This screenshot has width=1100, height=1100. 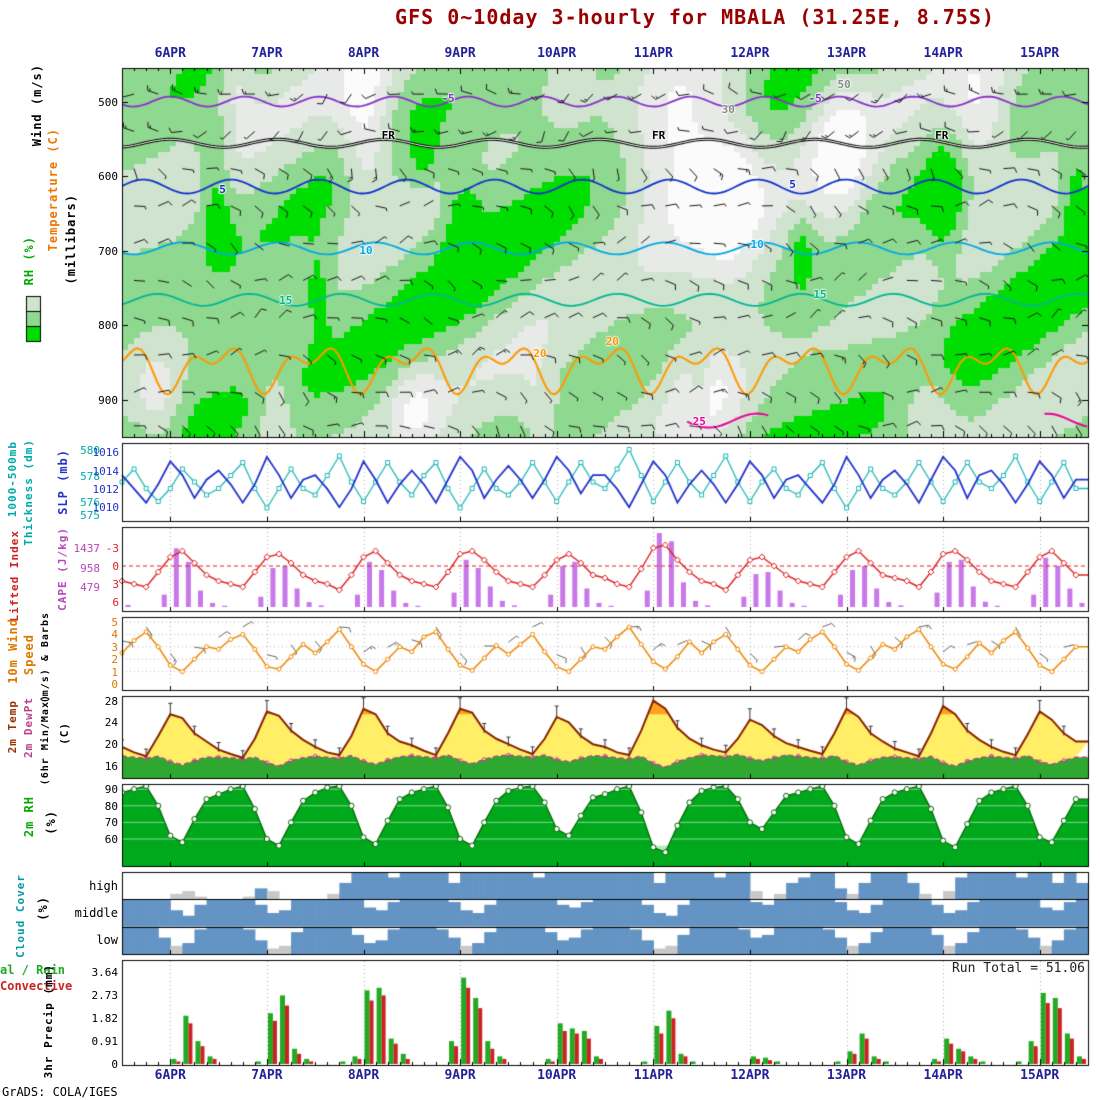 What do you see at coordinates (106, 453) in the screenshot?
I see `slp-tick: 1016` at bounding box center [106, 453].